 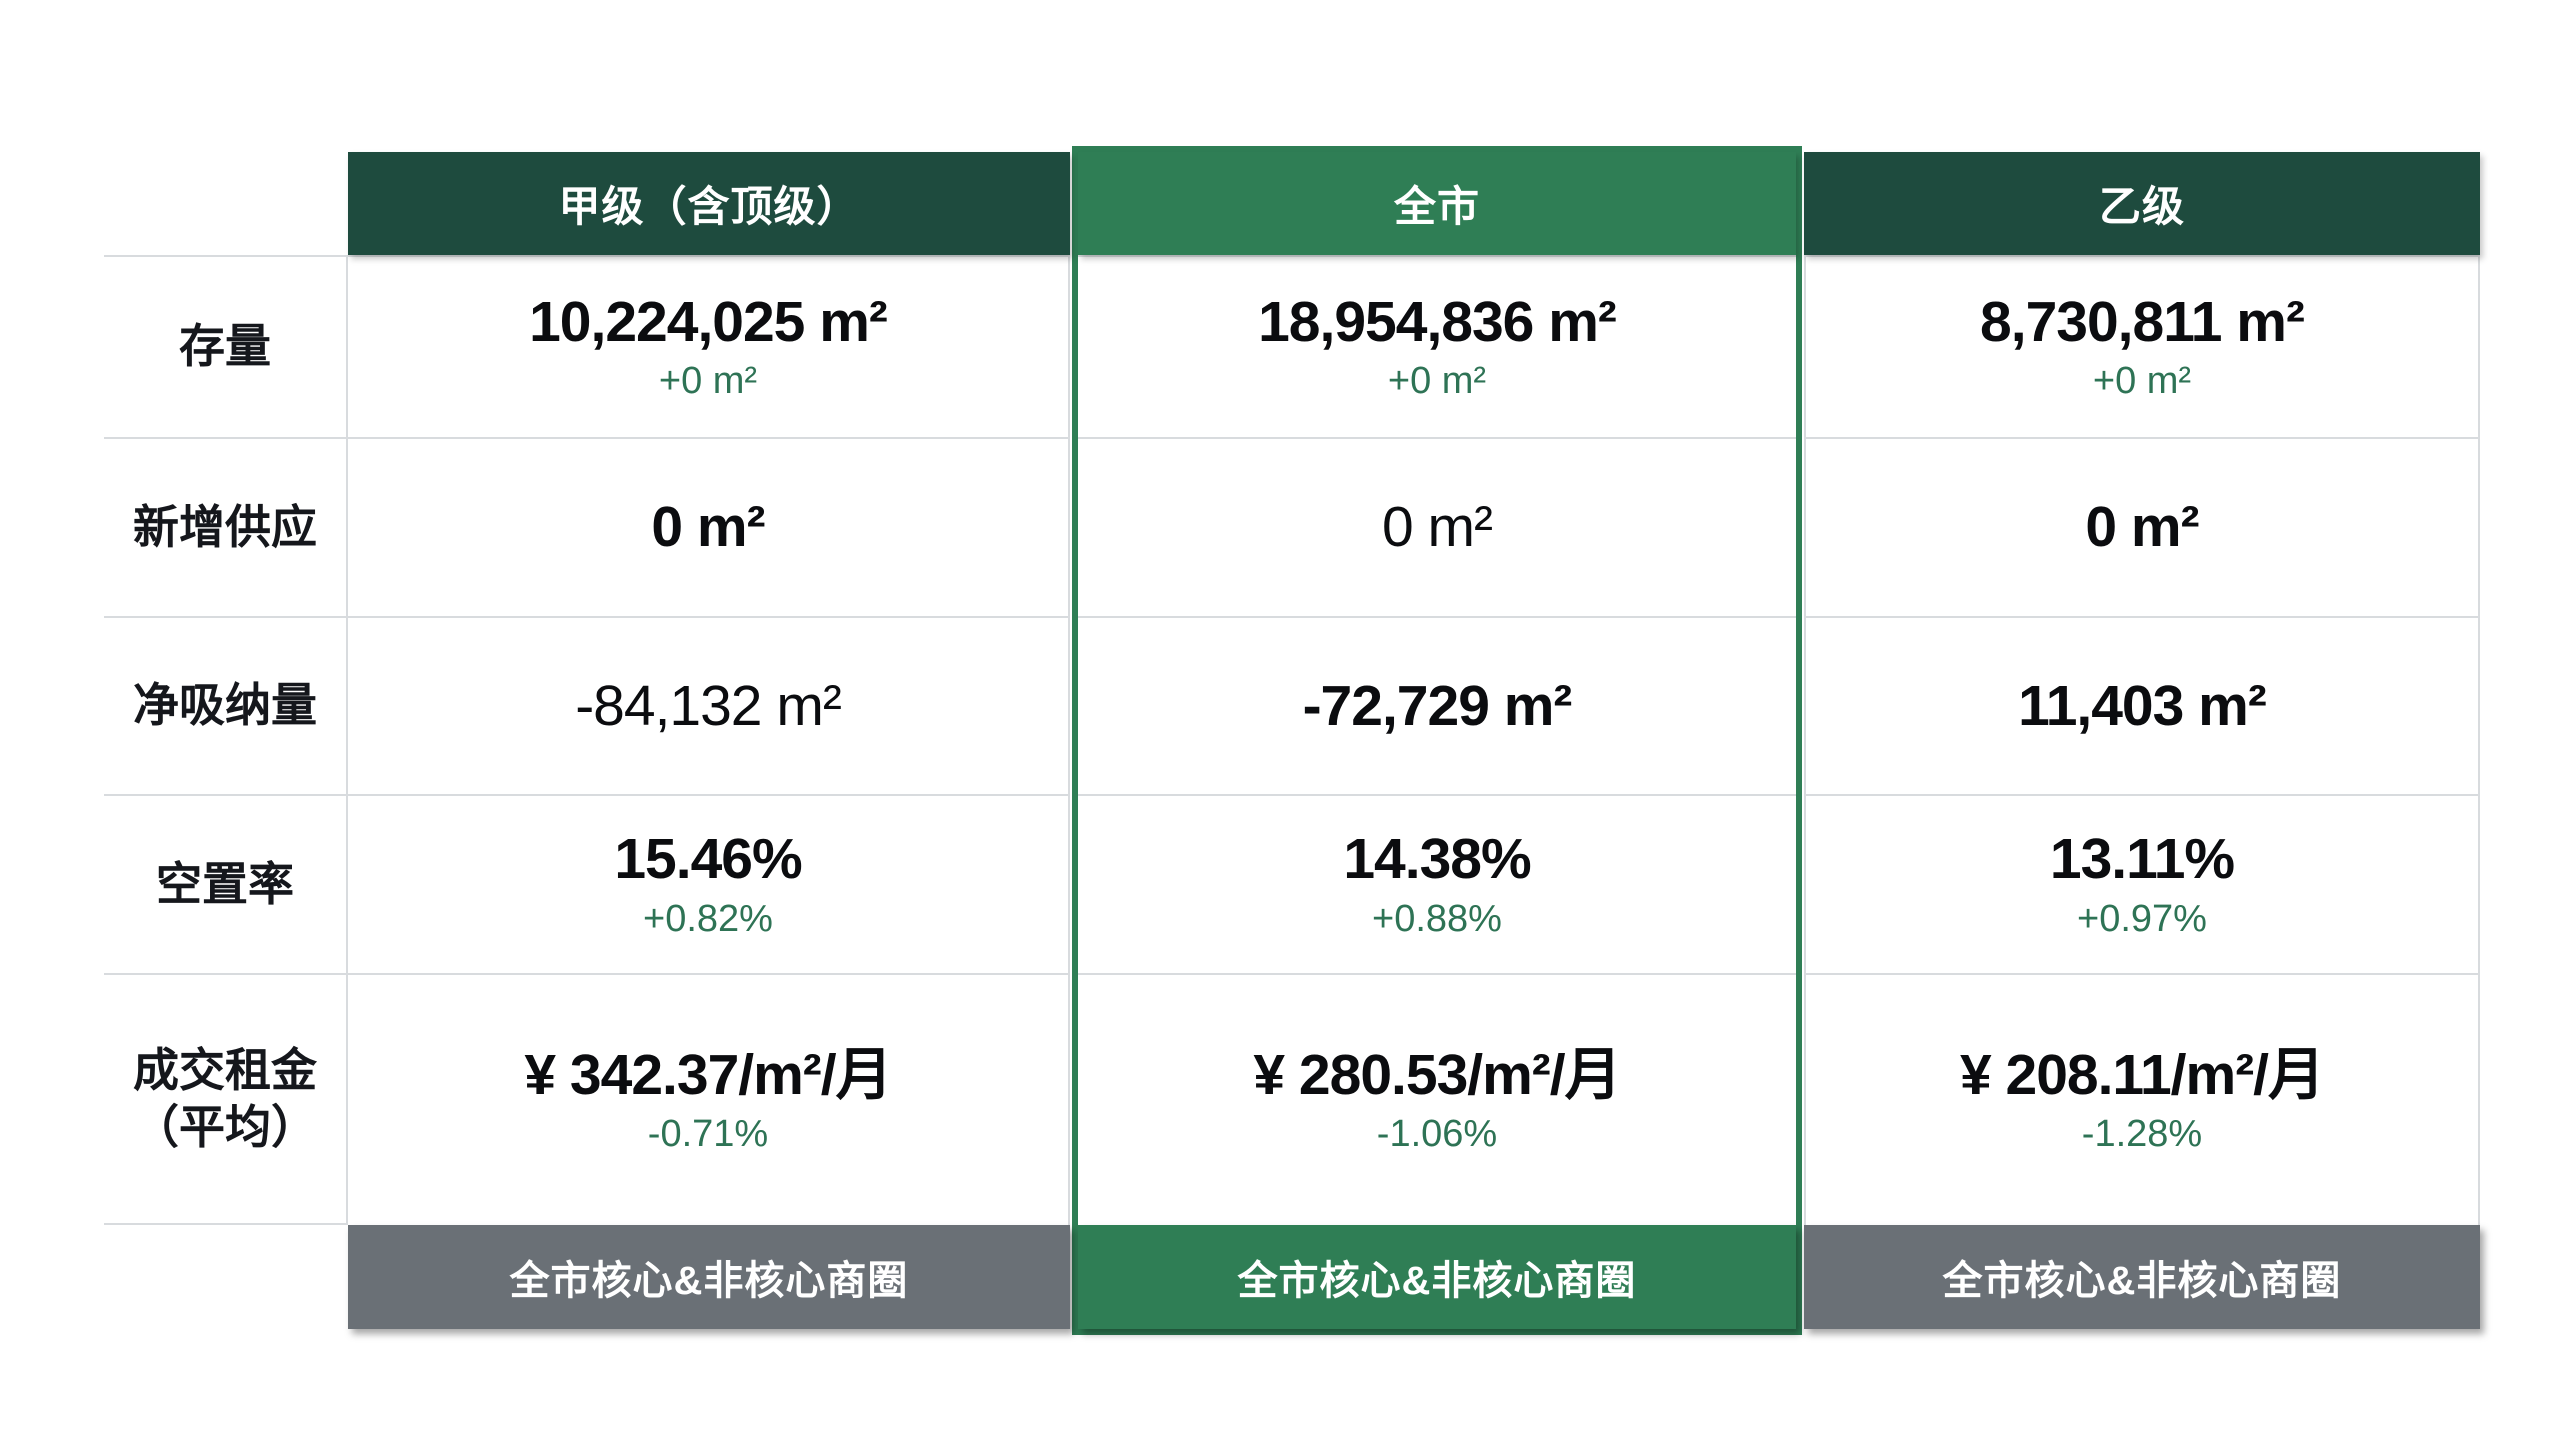 I want to click on column-footer-citywide: 全市核心&非核心商圈, so click(x=1437, y=1277).